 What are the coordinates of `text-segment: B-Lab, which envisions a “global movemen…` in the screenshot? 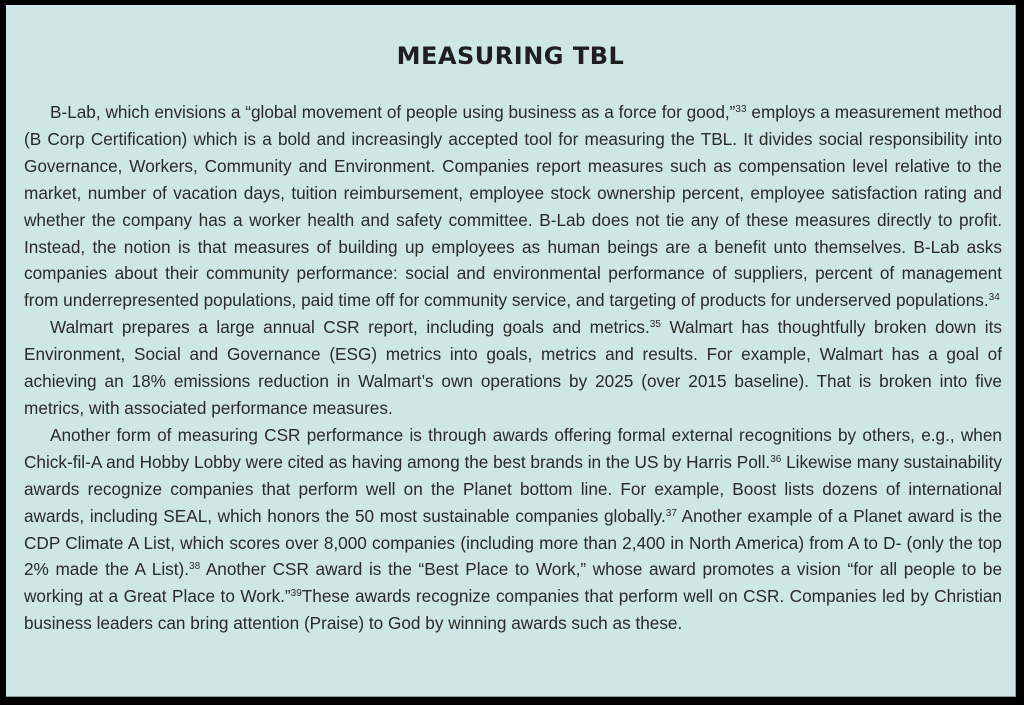 It's located at (393, 112).